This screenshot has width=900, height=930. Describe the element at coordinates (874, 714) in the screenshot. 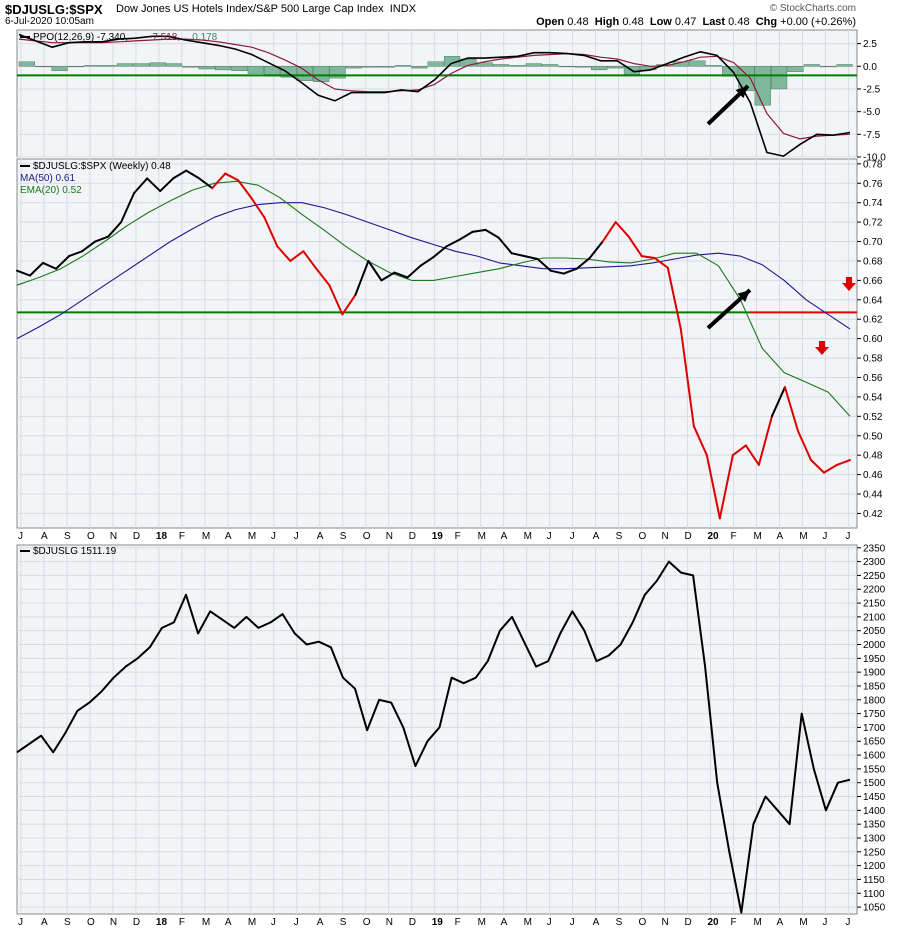

I see `y-tick-label: 1750` at that location.